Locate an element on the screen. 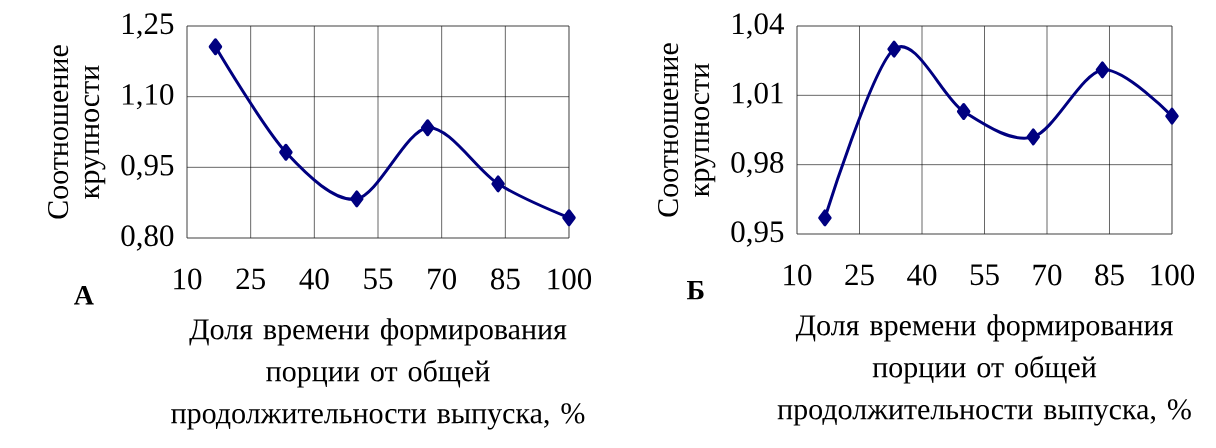  text: Б is located at coordinates (695, 290).